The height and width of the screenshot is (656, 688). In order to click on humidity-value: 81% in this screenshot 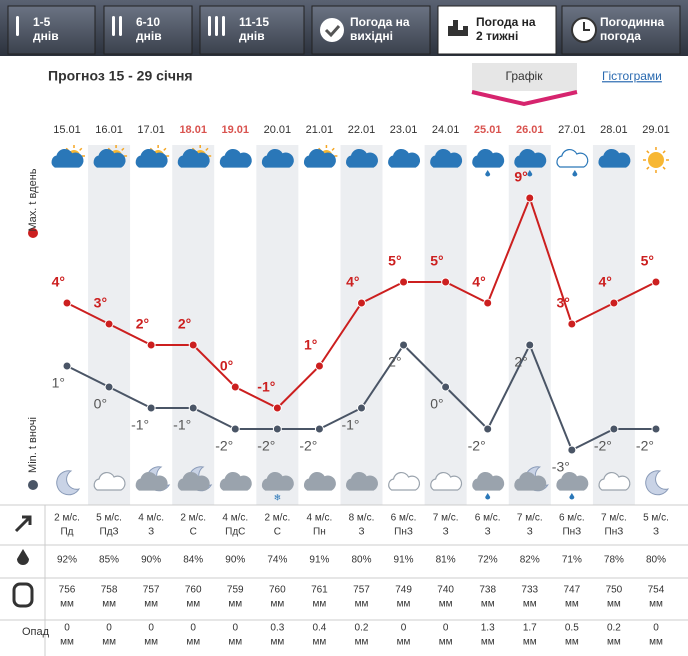, I will do `click(446, 560)`.